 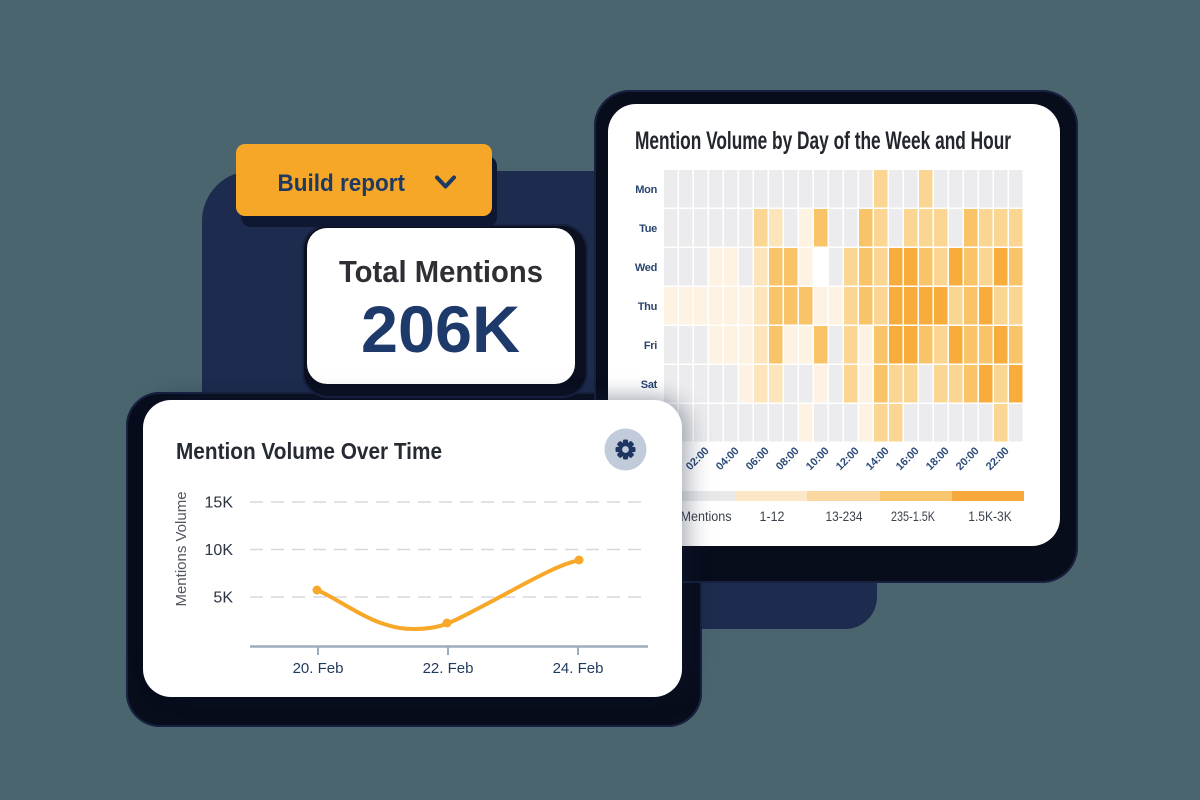 I want to click on svg-text: 15K, so click(x=219, y=503).